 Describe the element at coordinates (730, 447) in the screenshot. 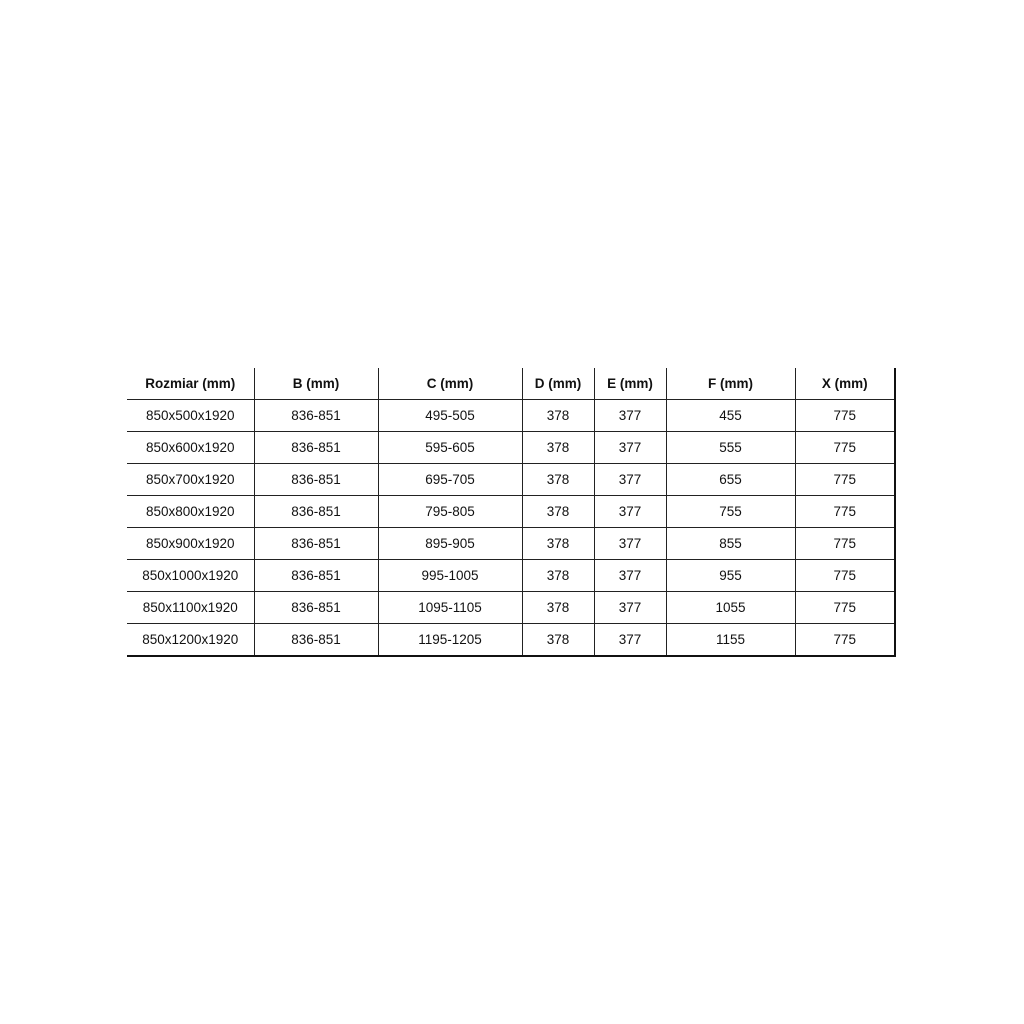

I see `cell-f: 555` at that location.